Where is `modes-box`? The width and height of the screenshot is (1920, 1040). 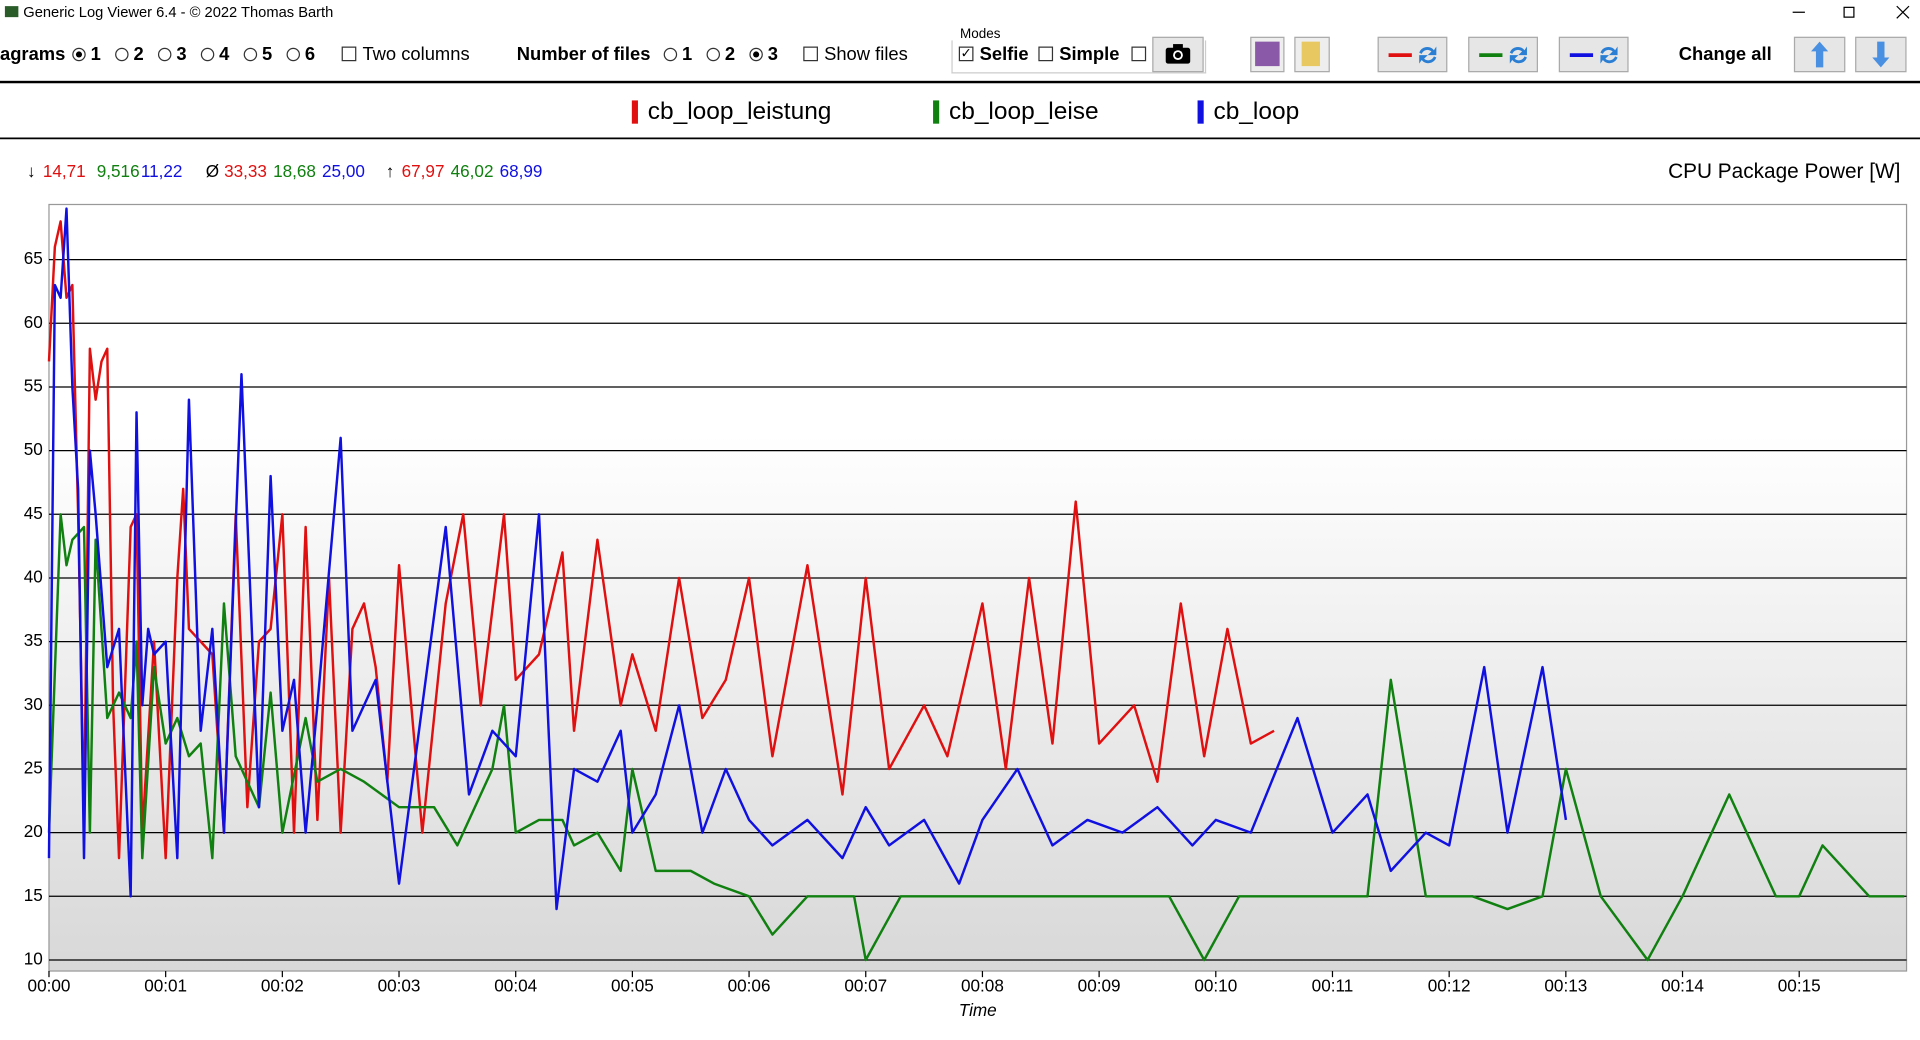 modes-box is located at coordinates (1079, 57).